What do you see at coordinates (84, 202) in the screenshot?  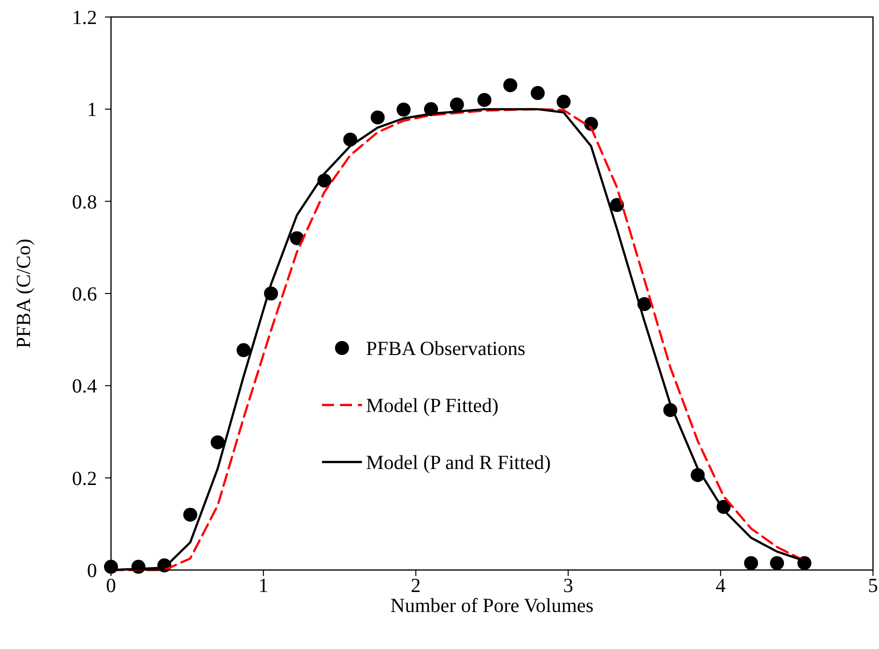 I see `y-tick-label: 0.8` at bounding box center [84, 202].